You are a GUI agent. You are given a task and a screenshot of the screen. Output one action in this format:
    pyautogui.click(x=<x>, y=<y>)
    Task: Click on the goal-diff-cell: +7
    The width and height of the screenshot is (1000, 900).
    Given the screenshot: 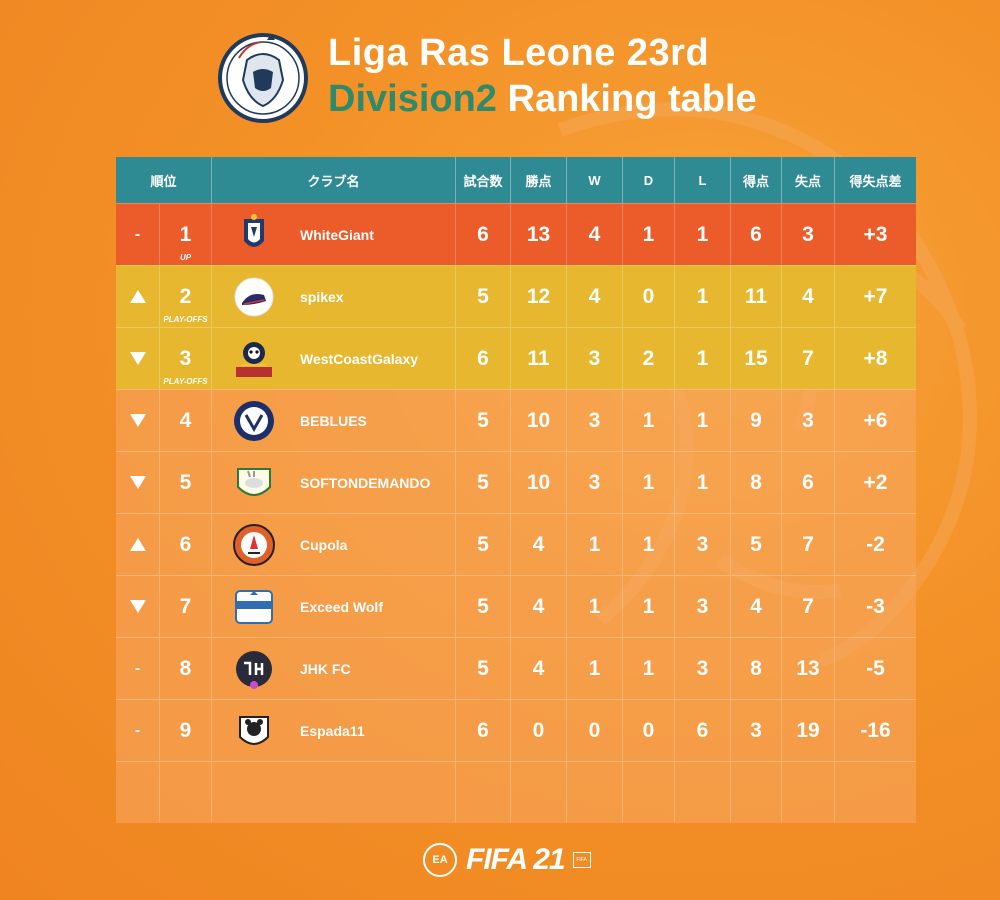 What is the action you would take?
    pyautogui.click(x=875, y=296)
    